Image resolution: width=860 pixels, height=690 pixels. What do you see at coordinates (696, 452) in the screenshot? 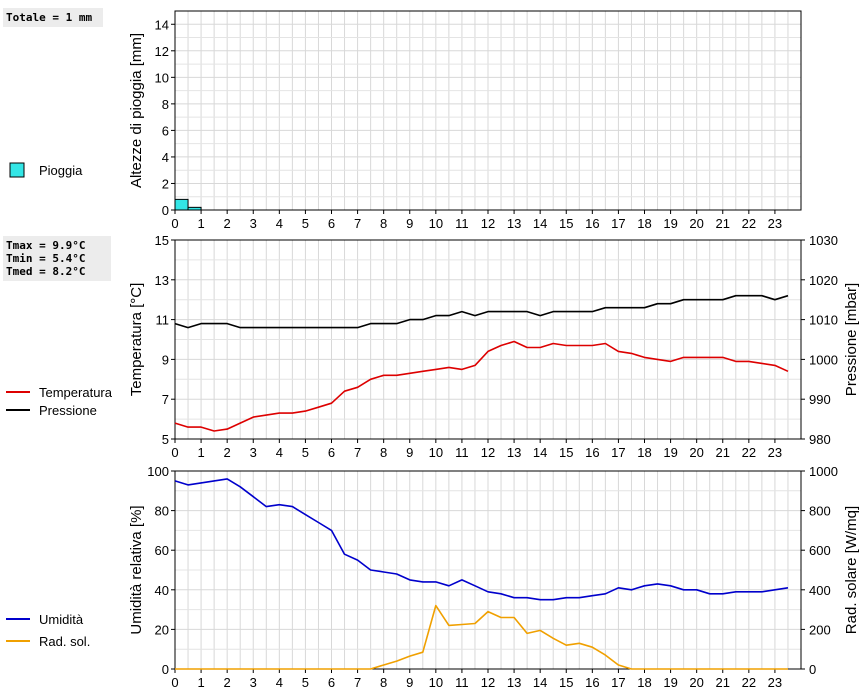
I see `x-tick-label: 20` at bounding box center [696, 452].